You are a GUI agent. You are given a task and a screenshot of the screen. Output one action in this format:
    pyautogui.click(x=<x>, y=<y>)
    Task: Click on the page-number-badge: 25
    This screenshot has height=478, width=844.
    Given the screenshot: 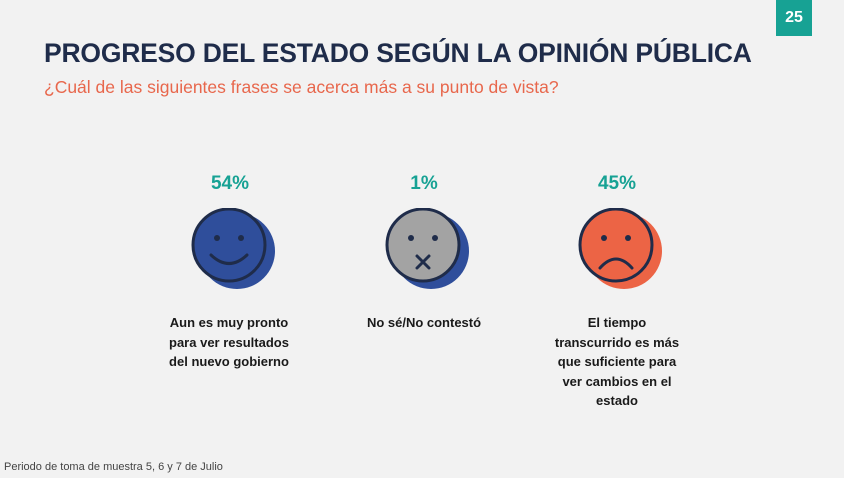 What is the action you would take?
    pyautogui.click(x=794, y=18)
    